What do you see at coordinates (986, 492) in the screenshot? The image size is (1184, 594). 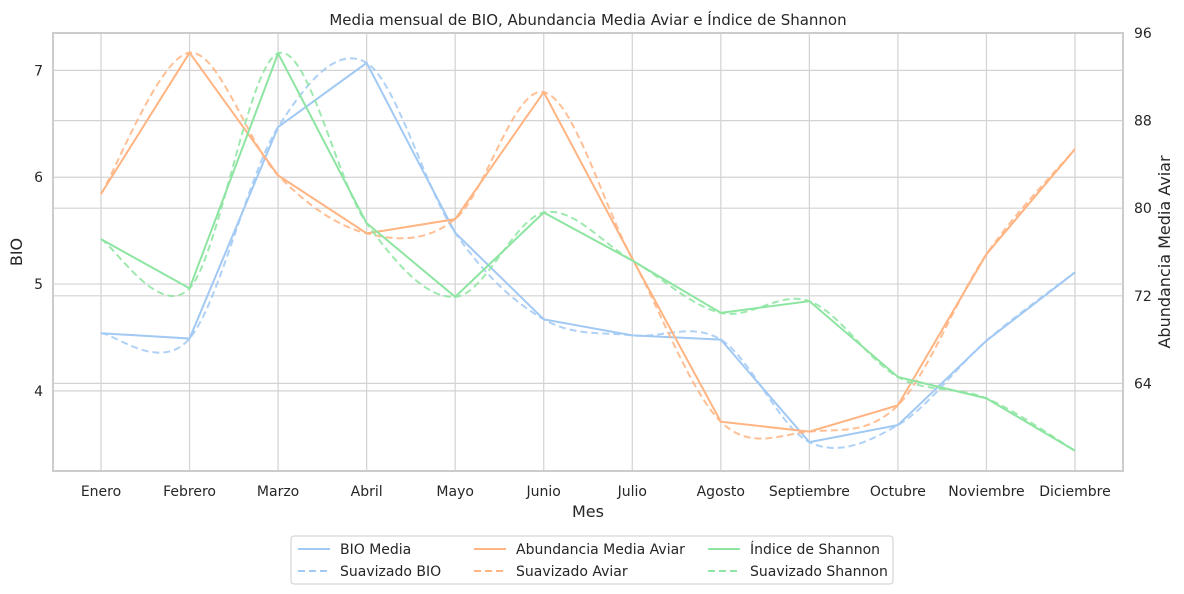 I see `x-tick-label: Noviembre` at bounding box center [986, 492].